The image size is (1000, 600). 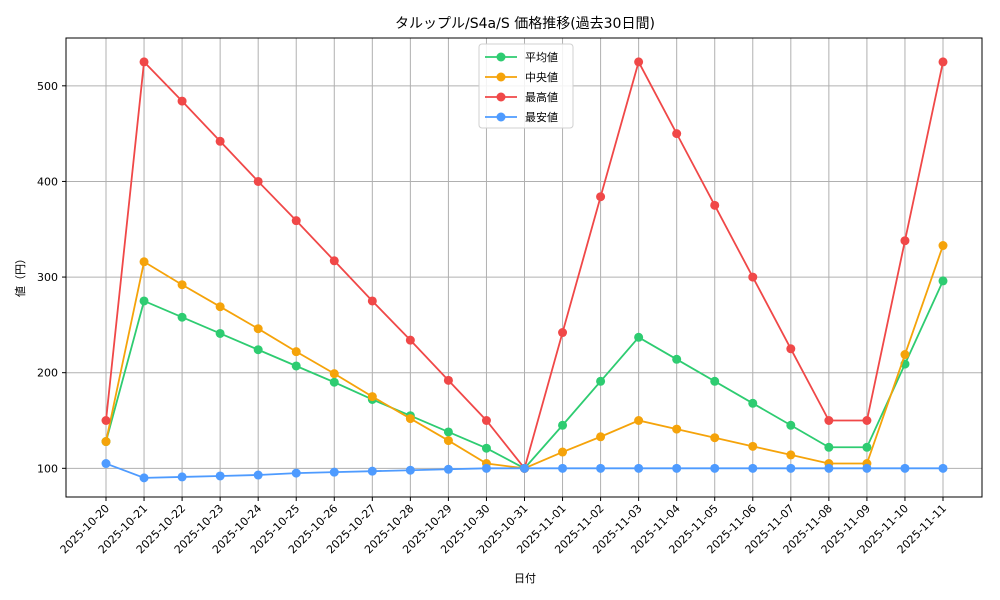 What do you see at coordinates (521, 117) in the screenshot?
I see `legend-item: 最安値` at bounding box center [521, 117].